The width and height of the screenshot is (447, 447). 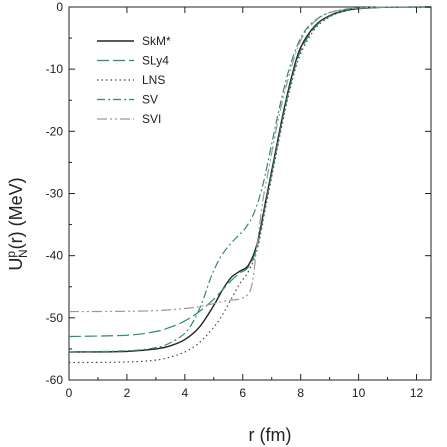 What do you see at coordinates (55, 318) in the screenshot?
I see `y-tick-label: -50` at bounding box center [55, 318].